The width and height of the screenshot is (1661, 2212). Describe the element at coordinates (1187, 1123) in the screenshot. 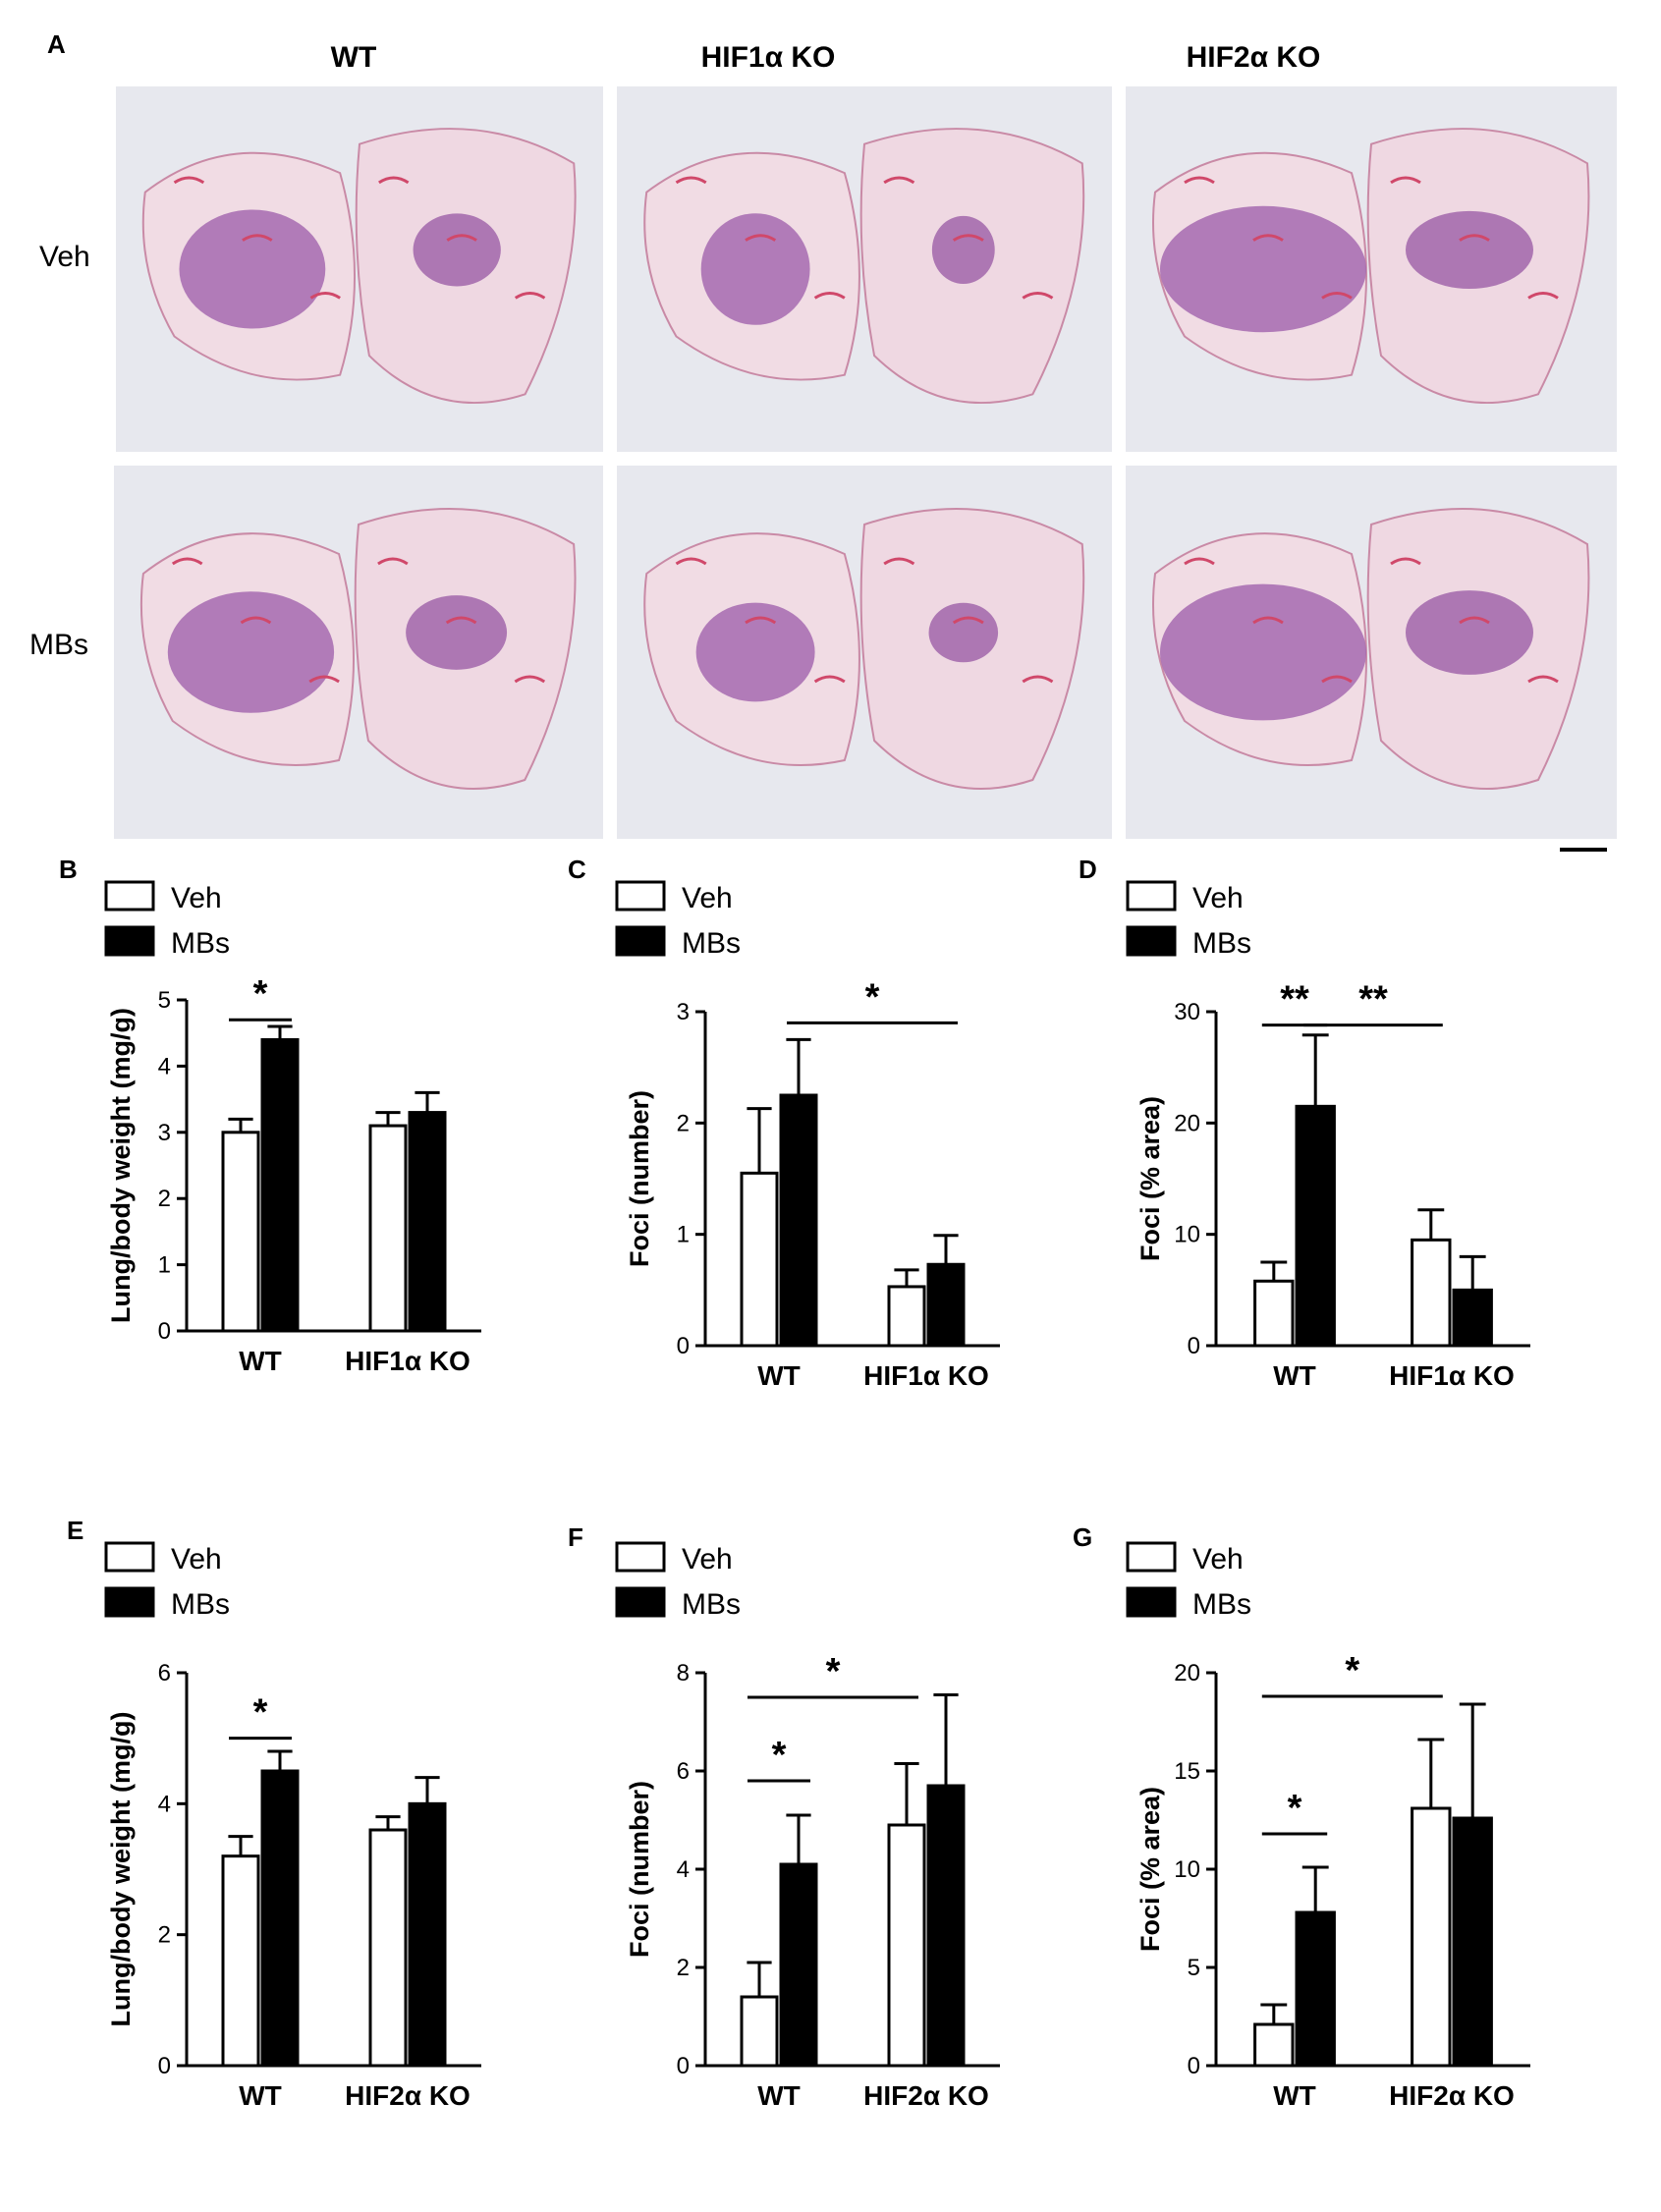

I see `y-tick-label: 20` at that location.